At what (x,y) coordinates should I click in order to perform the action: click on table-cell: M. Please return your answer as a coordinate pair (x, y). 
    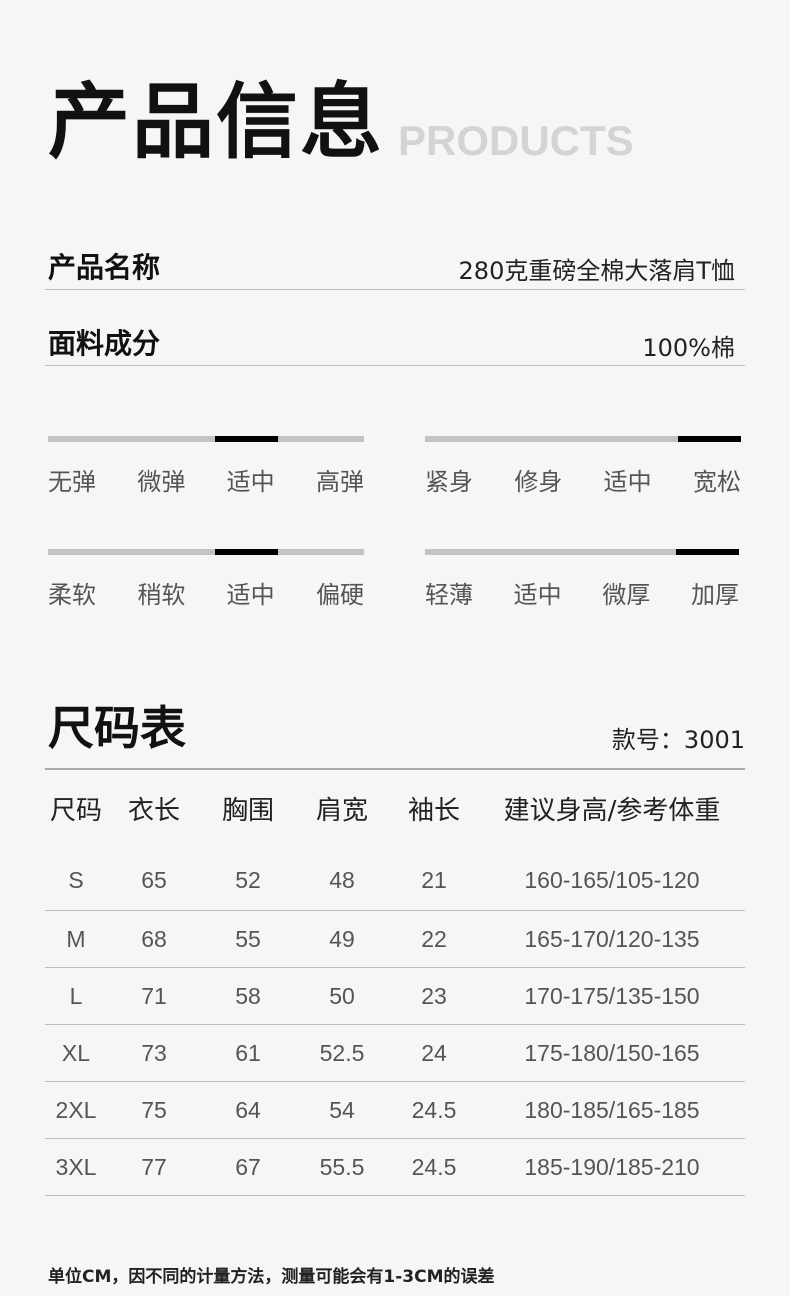
    Looking at the image, I should click on (76, 939).